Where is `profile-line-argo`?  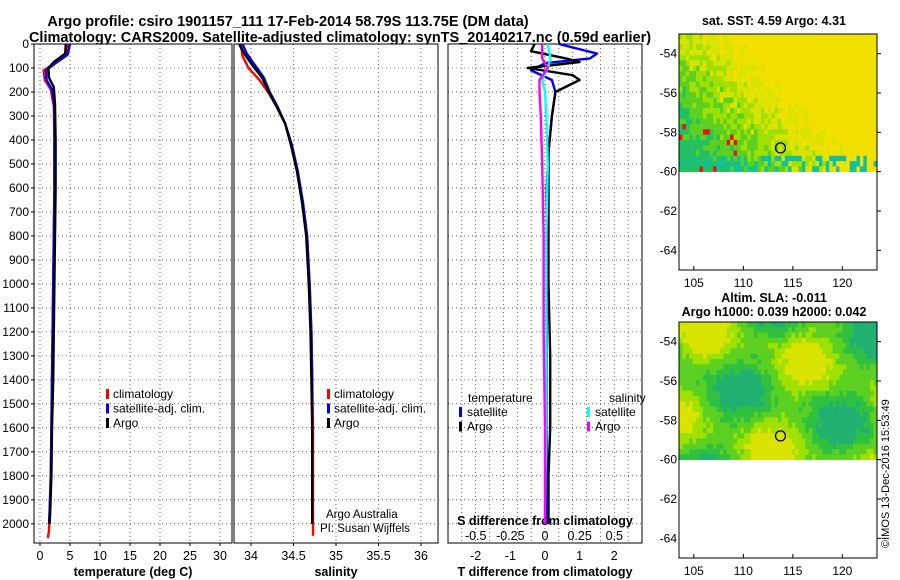 profile-line-argo is located at coordinates (57, 283).